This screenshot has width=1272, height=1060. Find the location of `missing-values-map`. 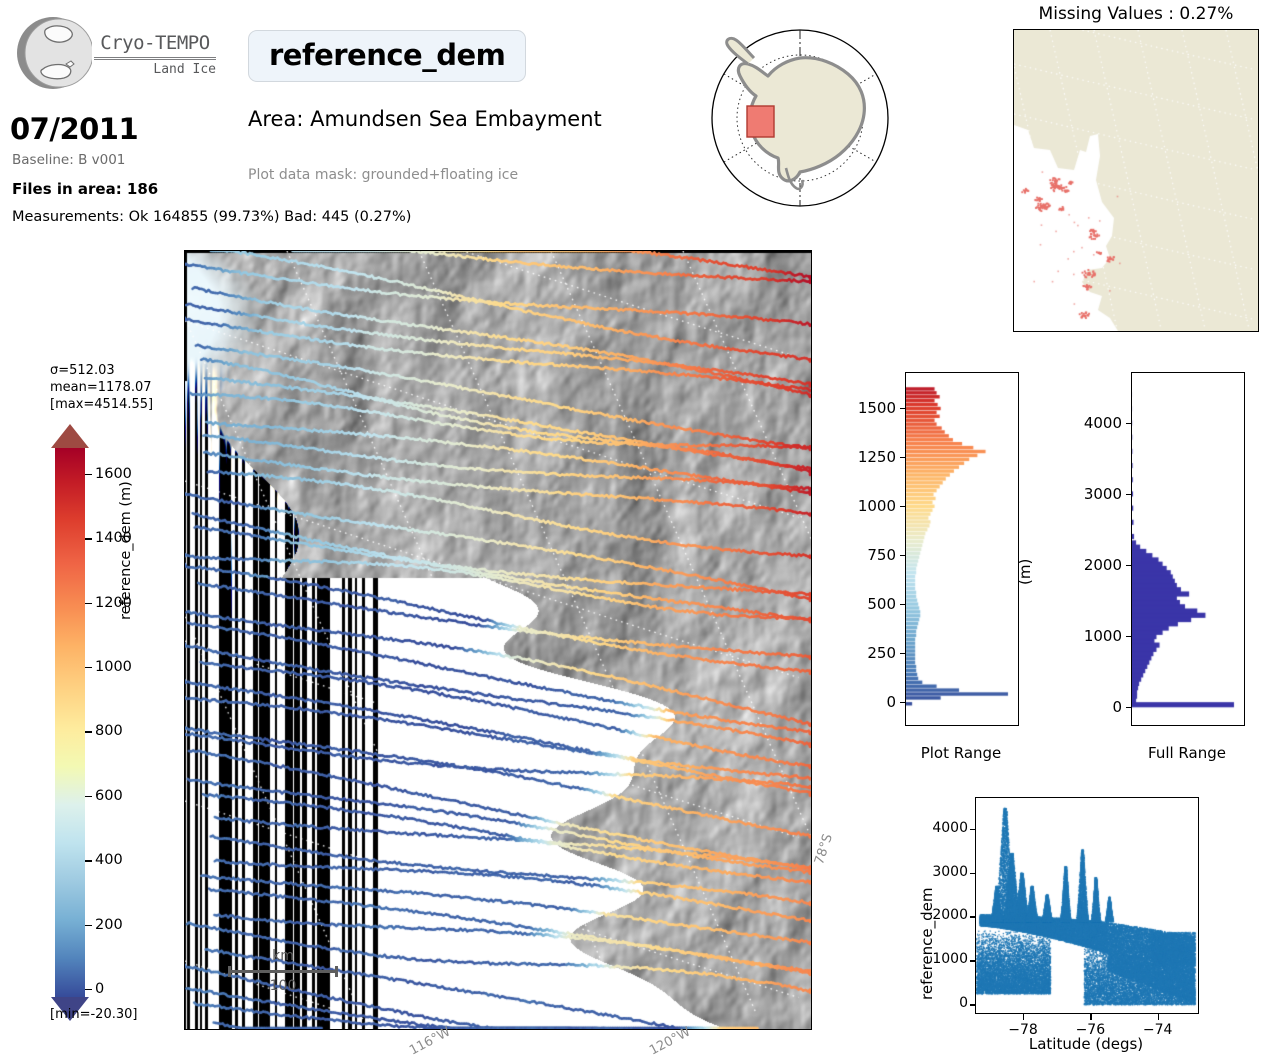

missing-values-map is located at coordinates (1136, 180).